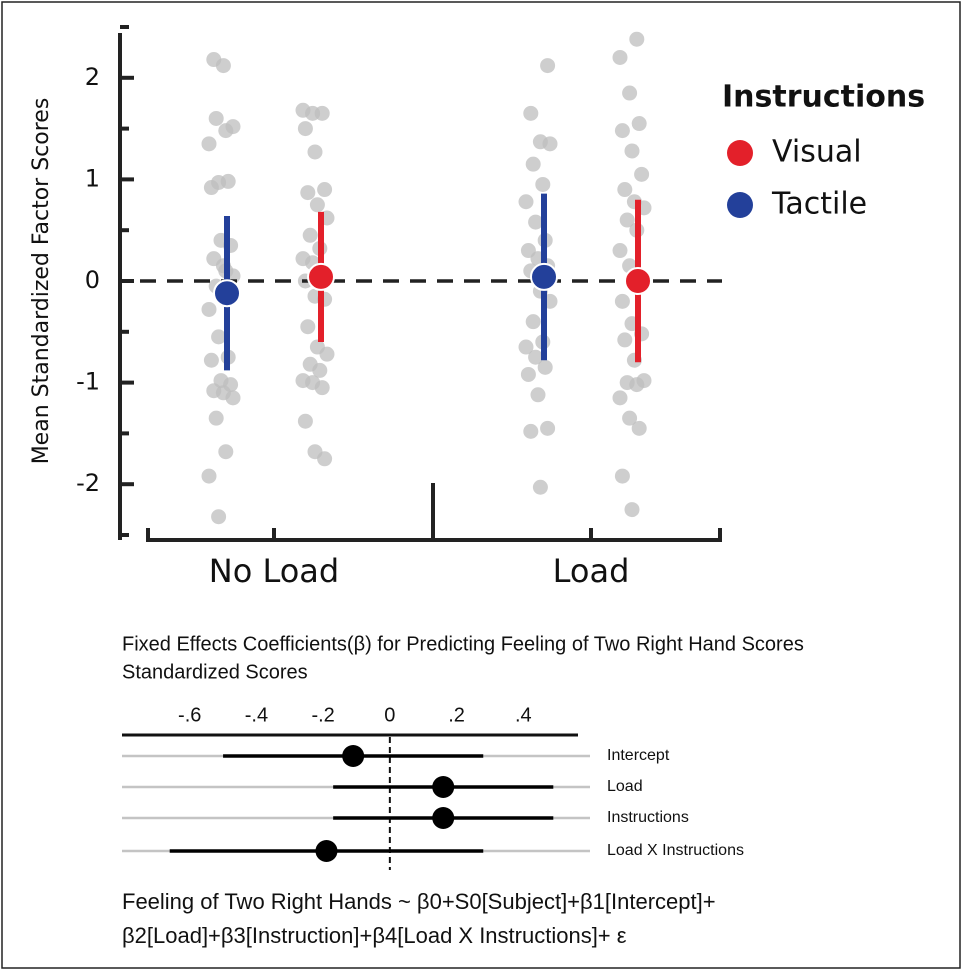  Describe the element at coordinates (88, 483) in the screenshot. I see `y-tick-label: -2` at that location.